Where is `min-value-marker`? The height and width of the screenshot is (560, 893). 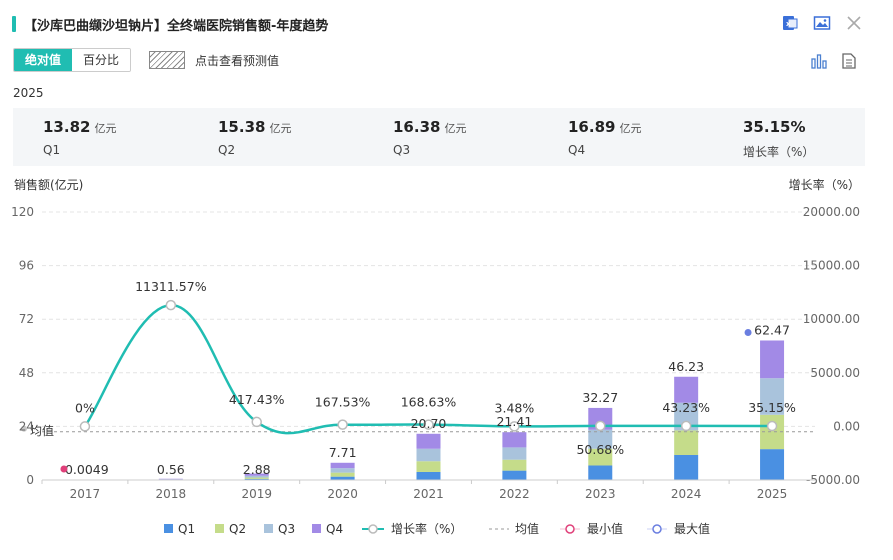
min-value-marker is located at coordinates (64, 469).